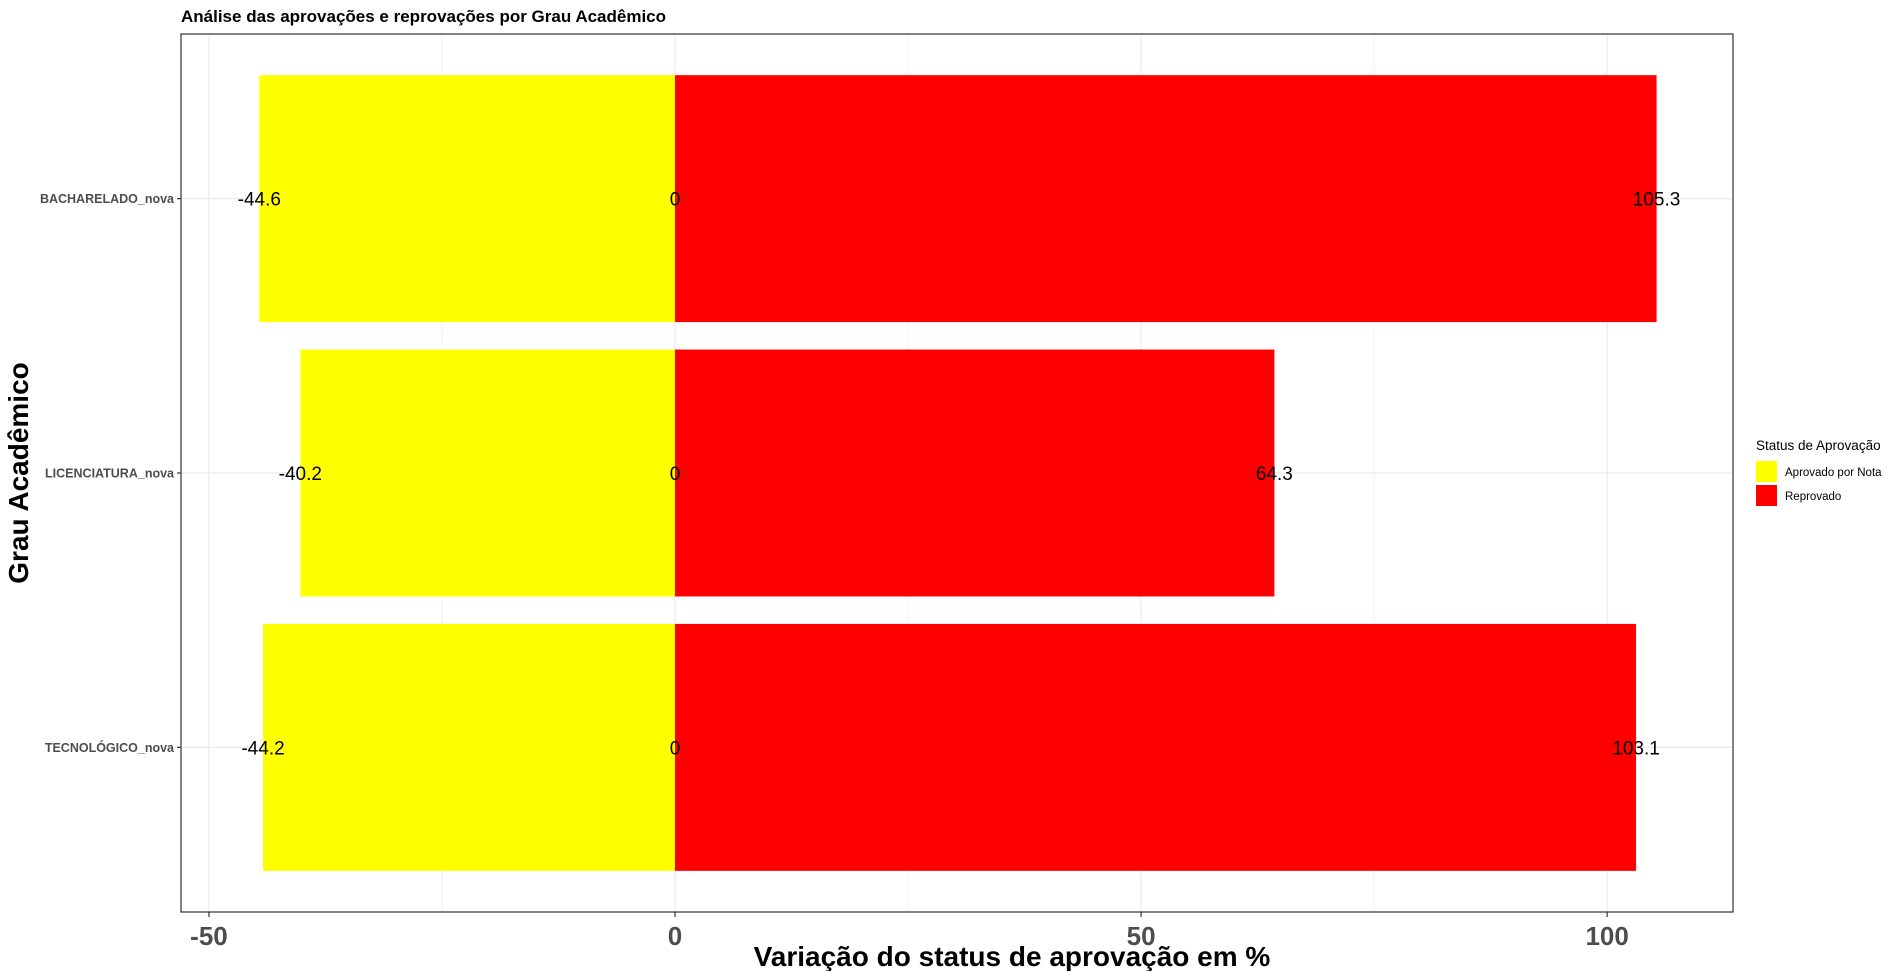 Image resolution: width=1900 pixels, height=971 pixels. I want to click on y-axis-title: Grau Acadêmico, so click(18, 472).